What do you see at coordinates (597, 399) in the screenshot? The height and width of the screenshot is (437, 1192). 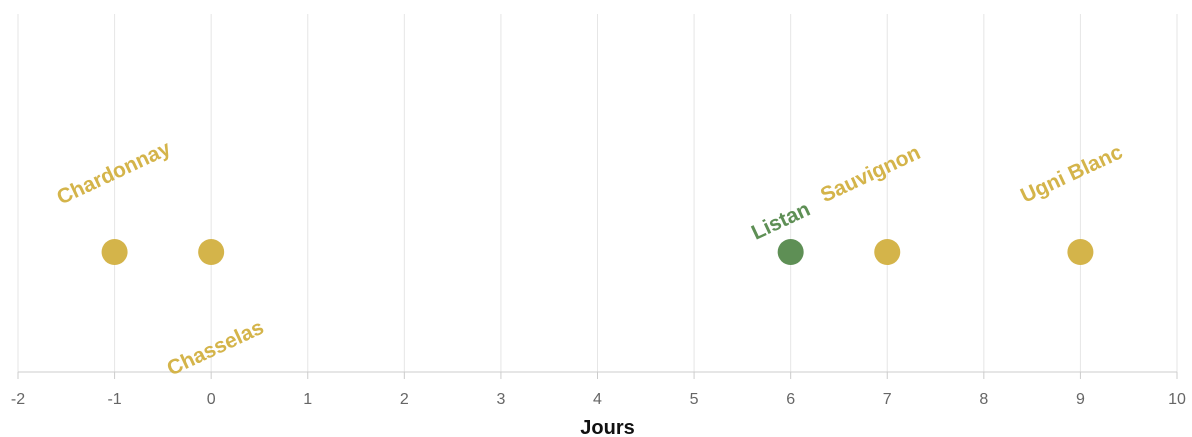 I see `x-tick-label: 4` at bounding box center [597, 399].